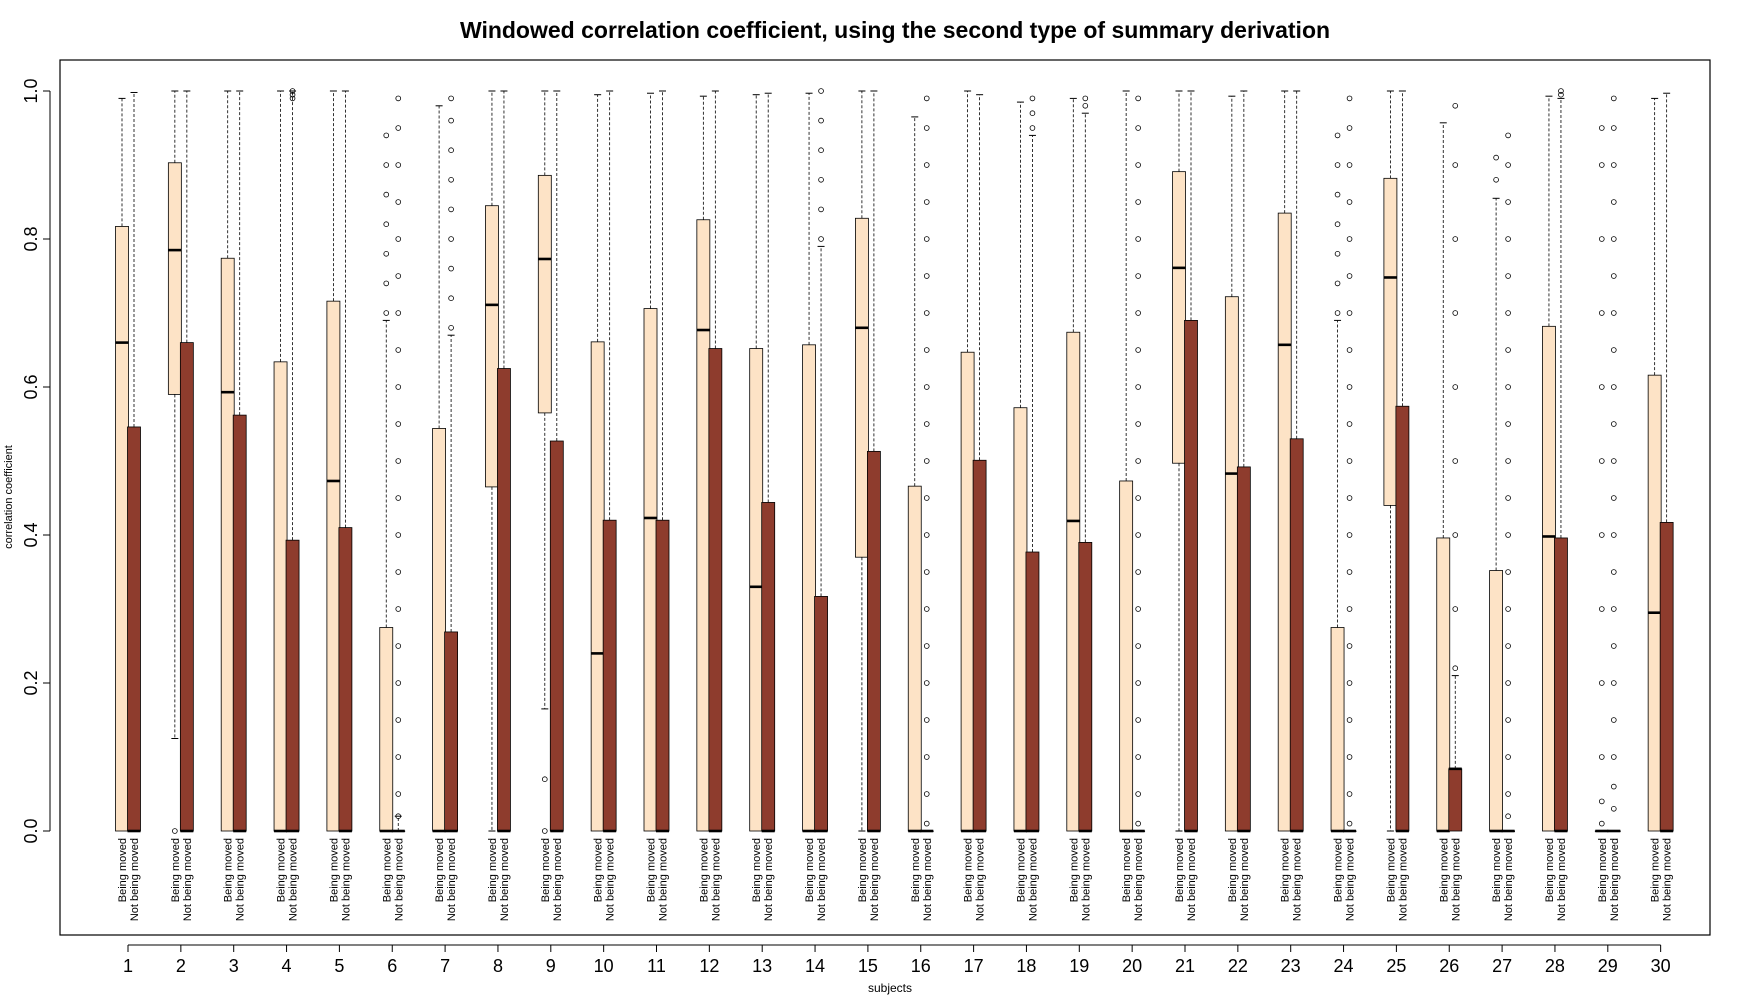 The width and height of the screenshot is (1750, 1005). What do you see at coordinates (31, 682) in the screenshot?
I see `y-tick-label: 0.2` at bounding box center [31, 682].